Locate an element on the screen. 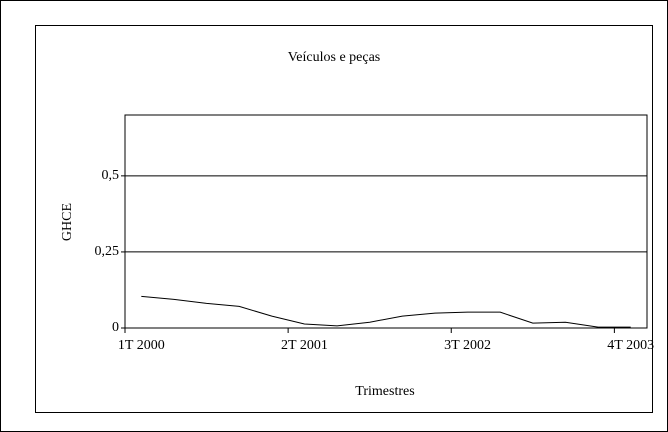 This screenshot has height=432, width=668. x-axis-title: Trimestres is located at coordinates (384, 391).